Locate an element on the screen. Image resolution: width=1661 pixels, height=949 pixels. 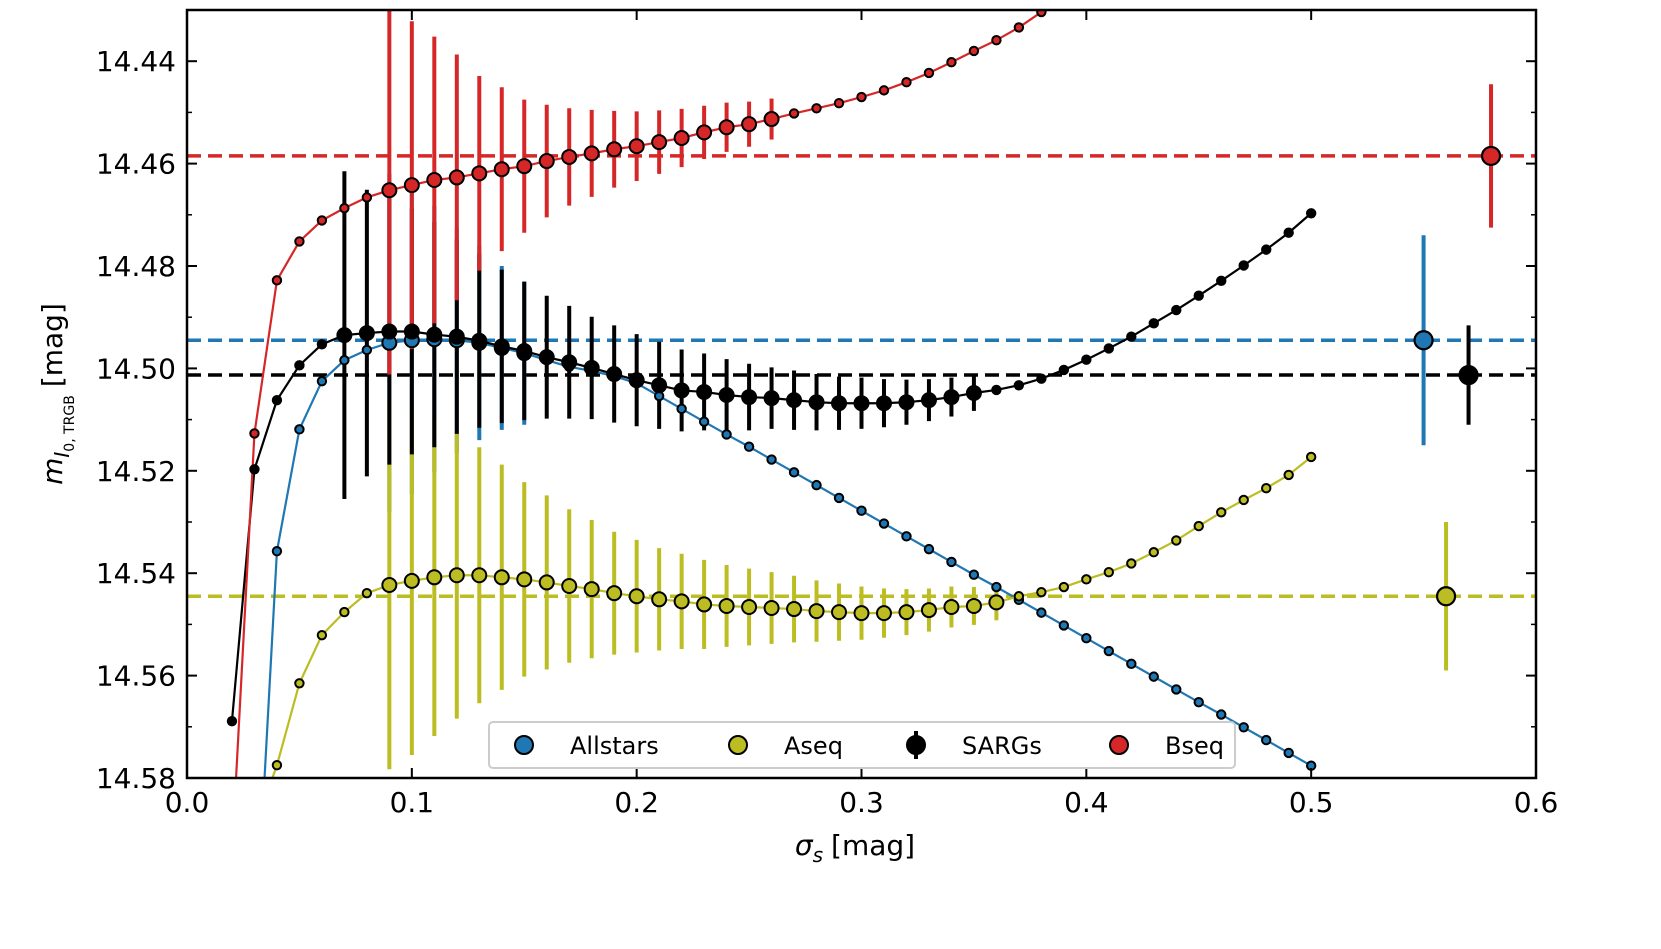
x-tick-label: 0.3 is located at coordinates (861, 802).